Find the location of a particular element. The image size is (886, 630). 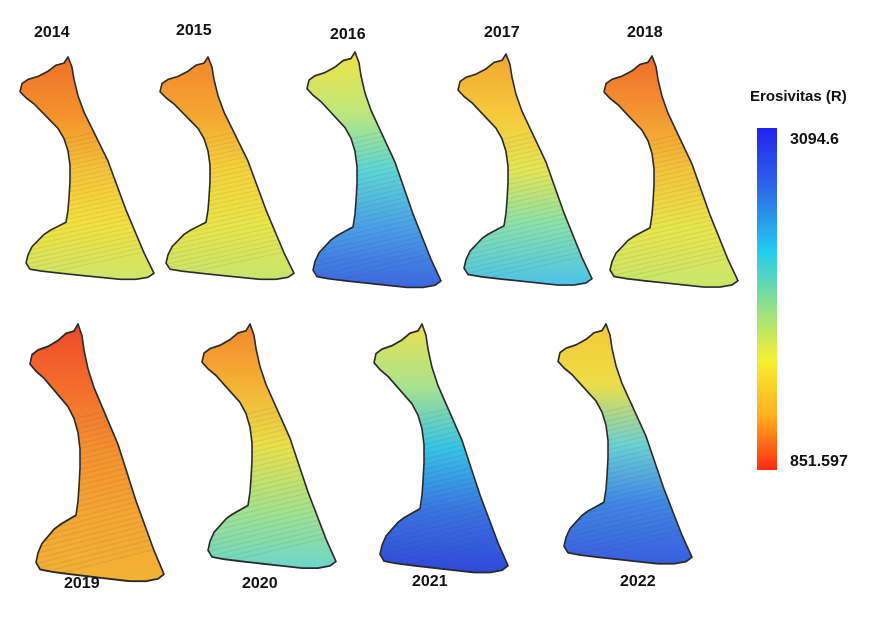

region-outline-2021 is located at coordinates (441, 448).